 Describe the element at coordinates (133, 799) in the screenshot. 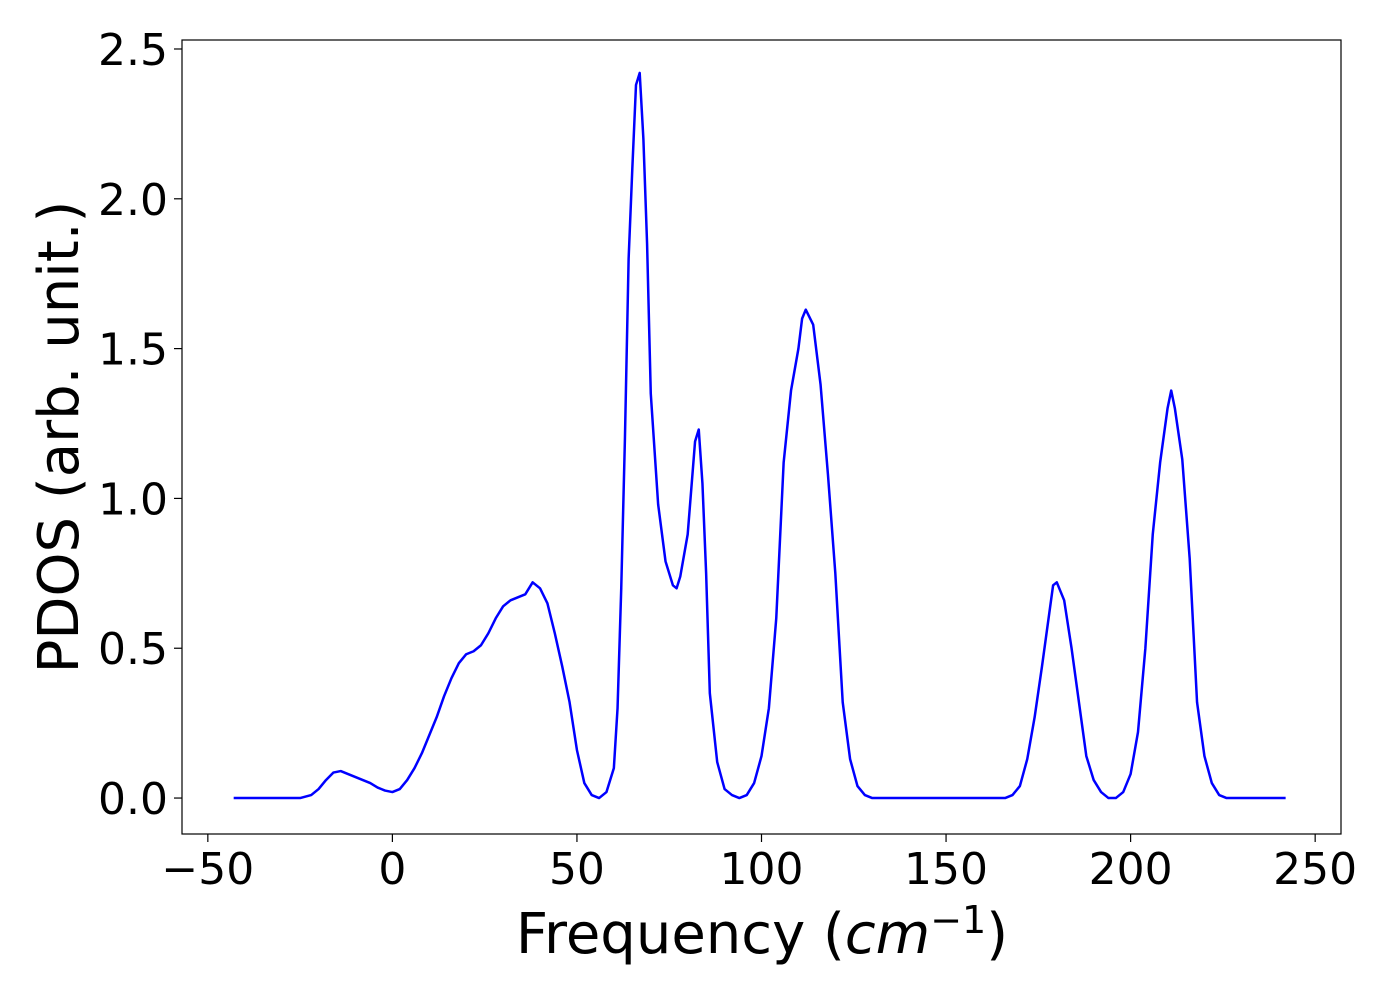

I see `y-tick-label: 0.0` at that location.